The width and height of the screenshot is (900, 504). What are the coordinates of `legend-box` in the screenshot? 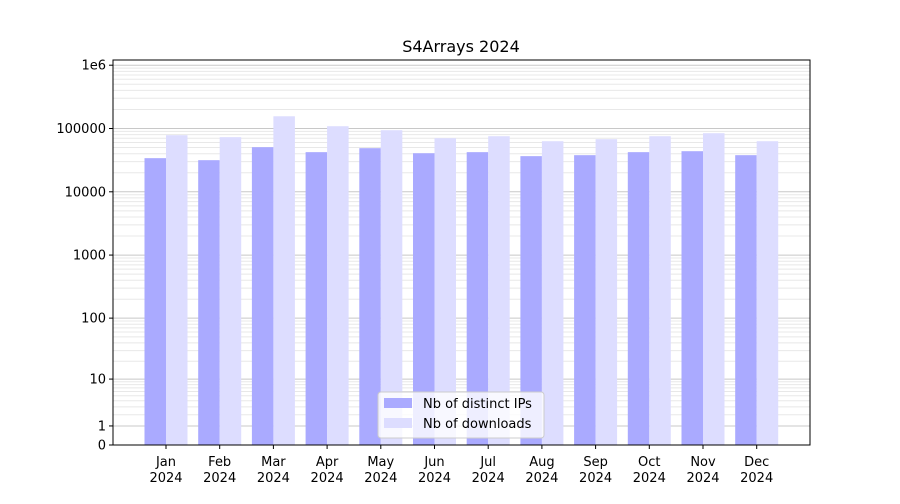 It's located at (461, 415).